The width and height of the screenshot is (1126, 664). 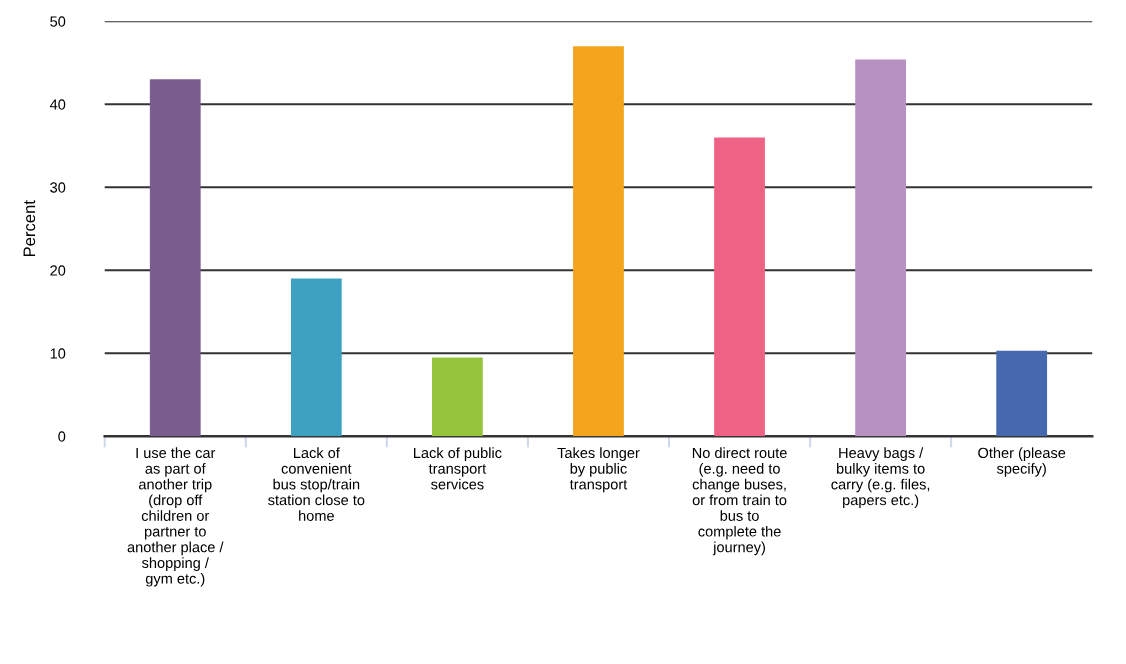 What do you see at coordinates (175, 517) in the screenshot?
I see `category-label: I use the car as part of another trip (drop off children or partner to another place / shopping / gym etc.)` at bounding box center [175, 517].